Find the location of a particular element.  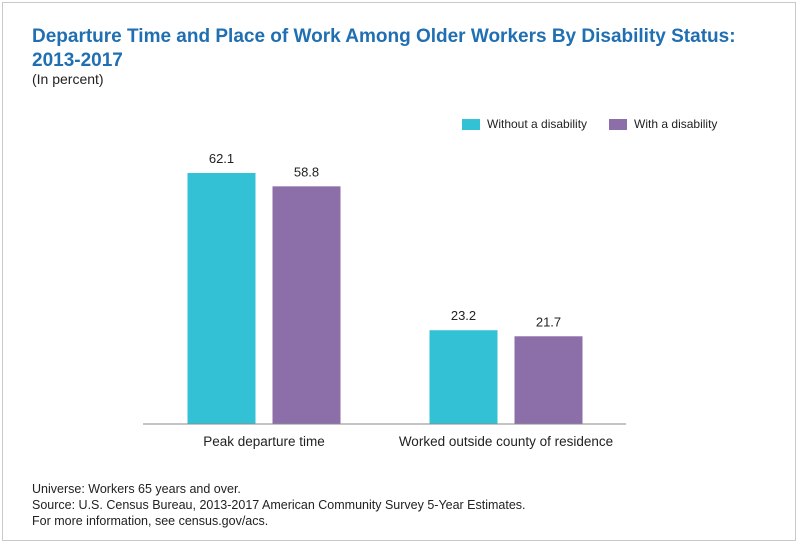

category-label-1: Worked outside county of residence is located at coordinates (506, 441).